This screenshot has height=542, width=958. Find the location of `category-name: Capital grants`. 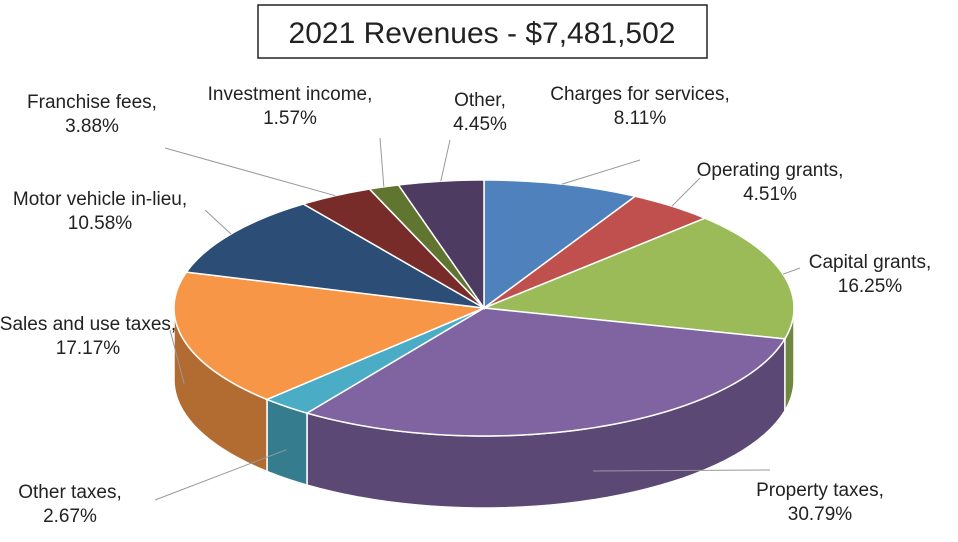

category-name: Capital grants is located at coordinates (867, 262).